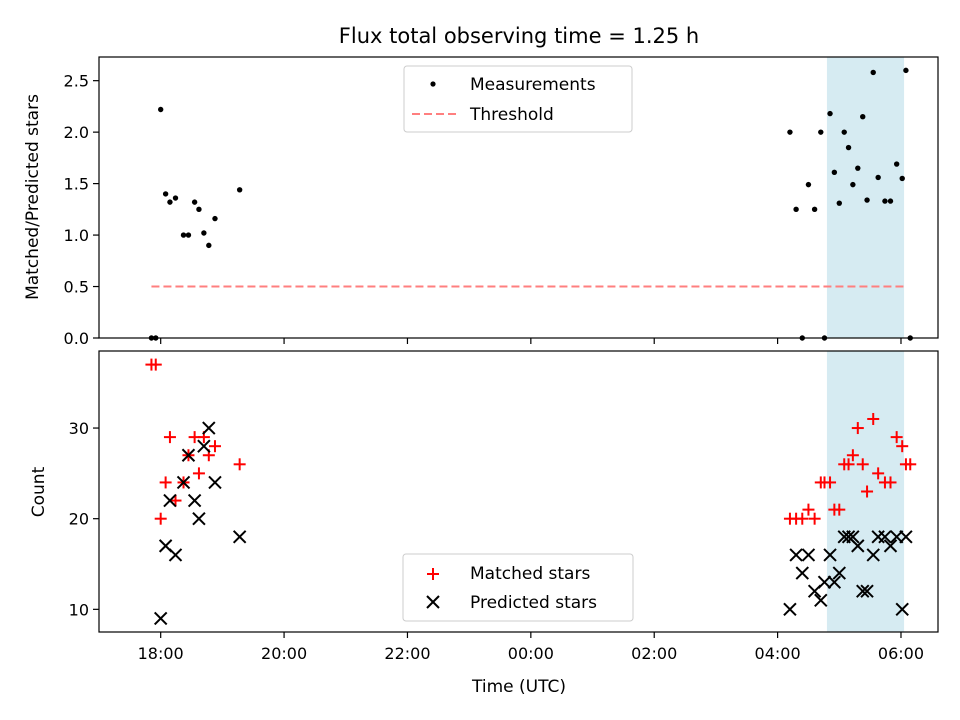 This screenshot has height=720, width=960. I want to click on x-tick-label: 00:00, so click(531, 653).